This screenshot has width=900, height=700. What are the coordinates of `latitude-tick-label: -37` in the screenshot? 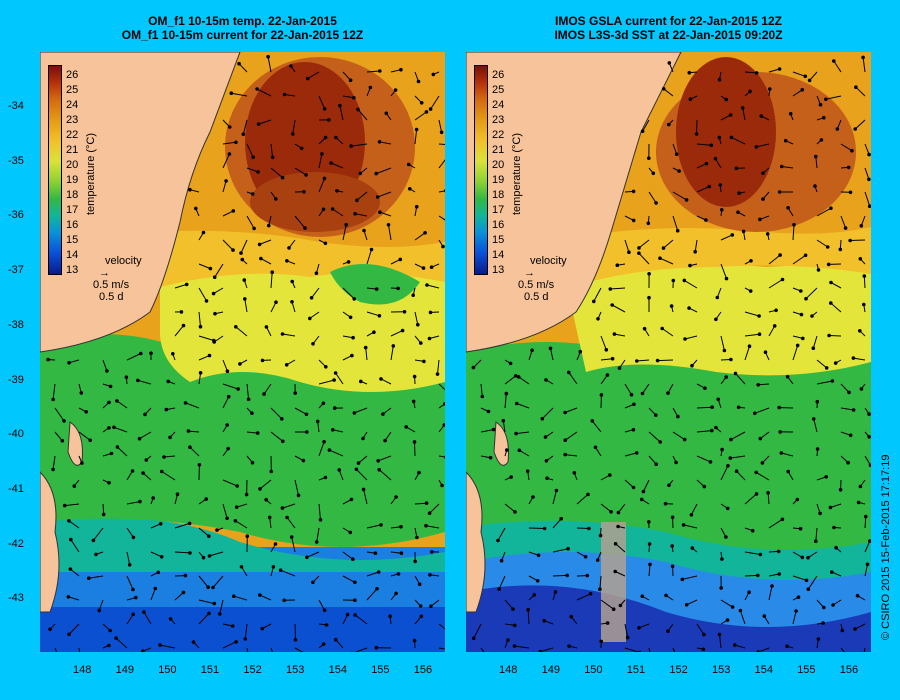 It's located at (16, 270).